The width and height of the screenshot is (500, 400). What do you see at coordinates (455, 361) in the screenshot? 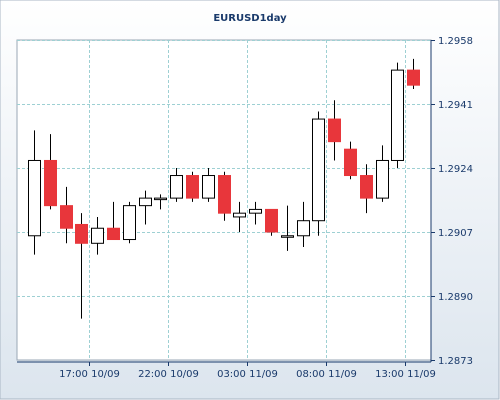
I see `y-tick-label: 1.2873` at bounding box center [455, 361].